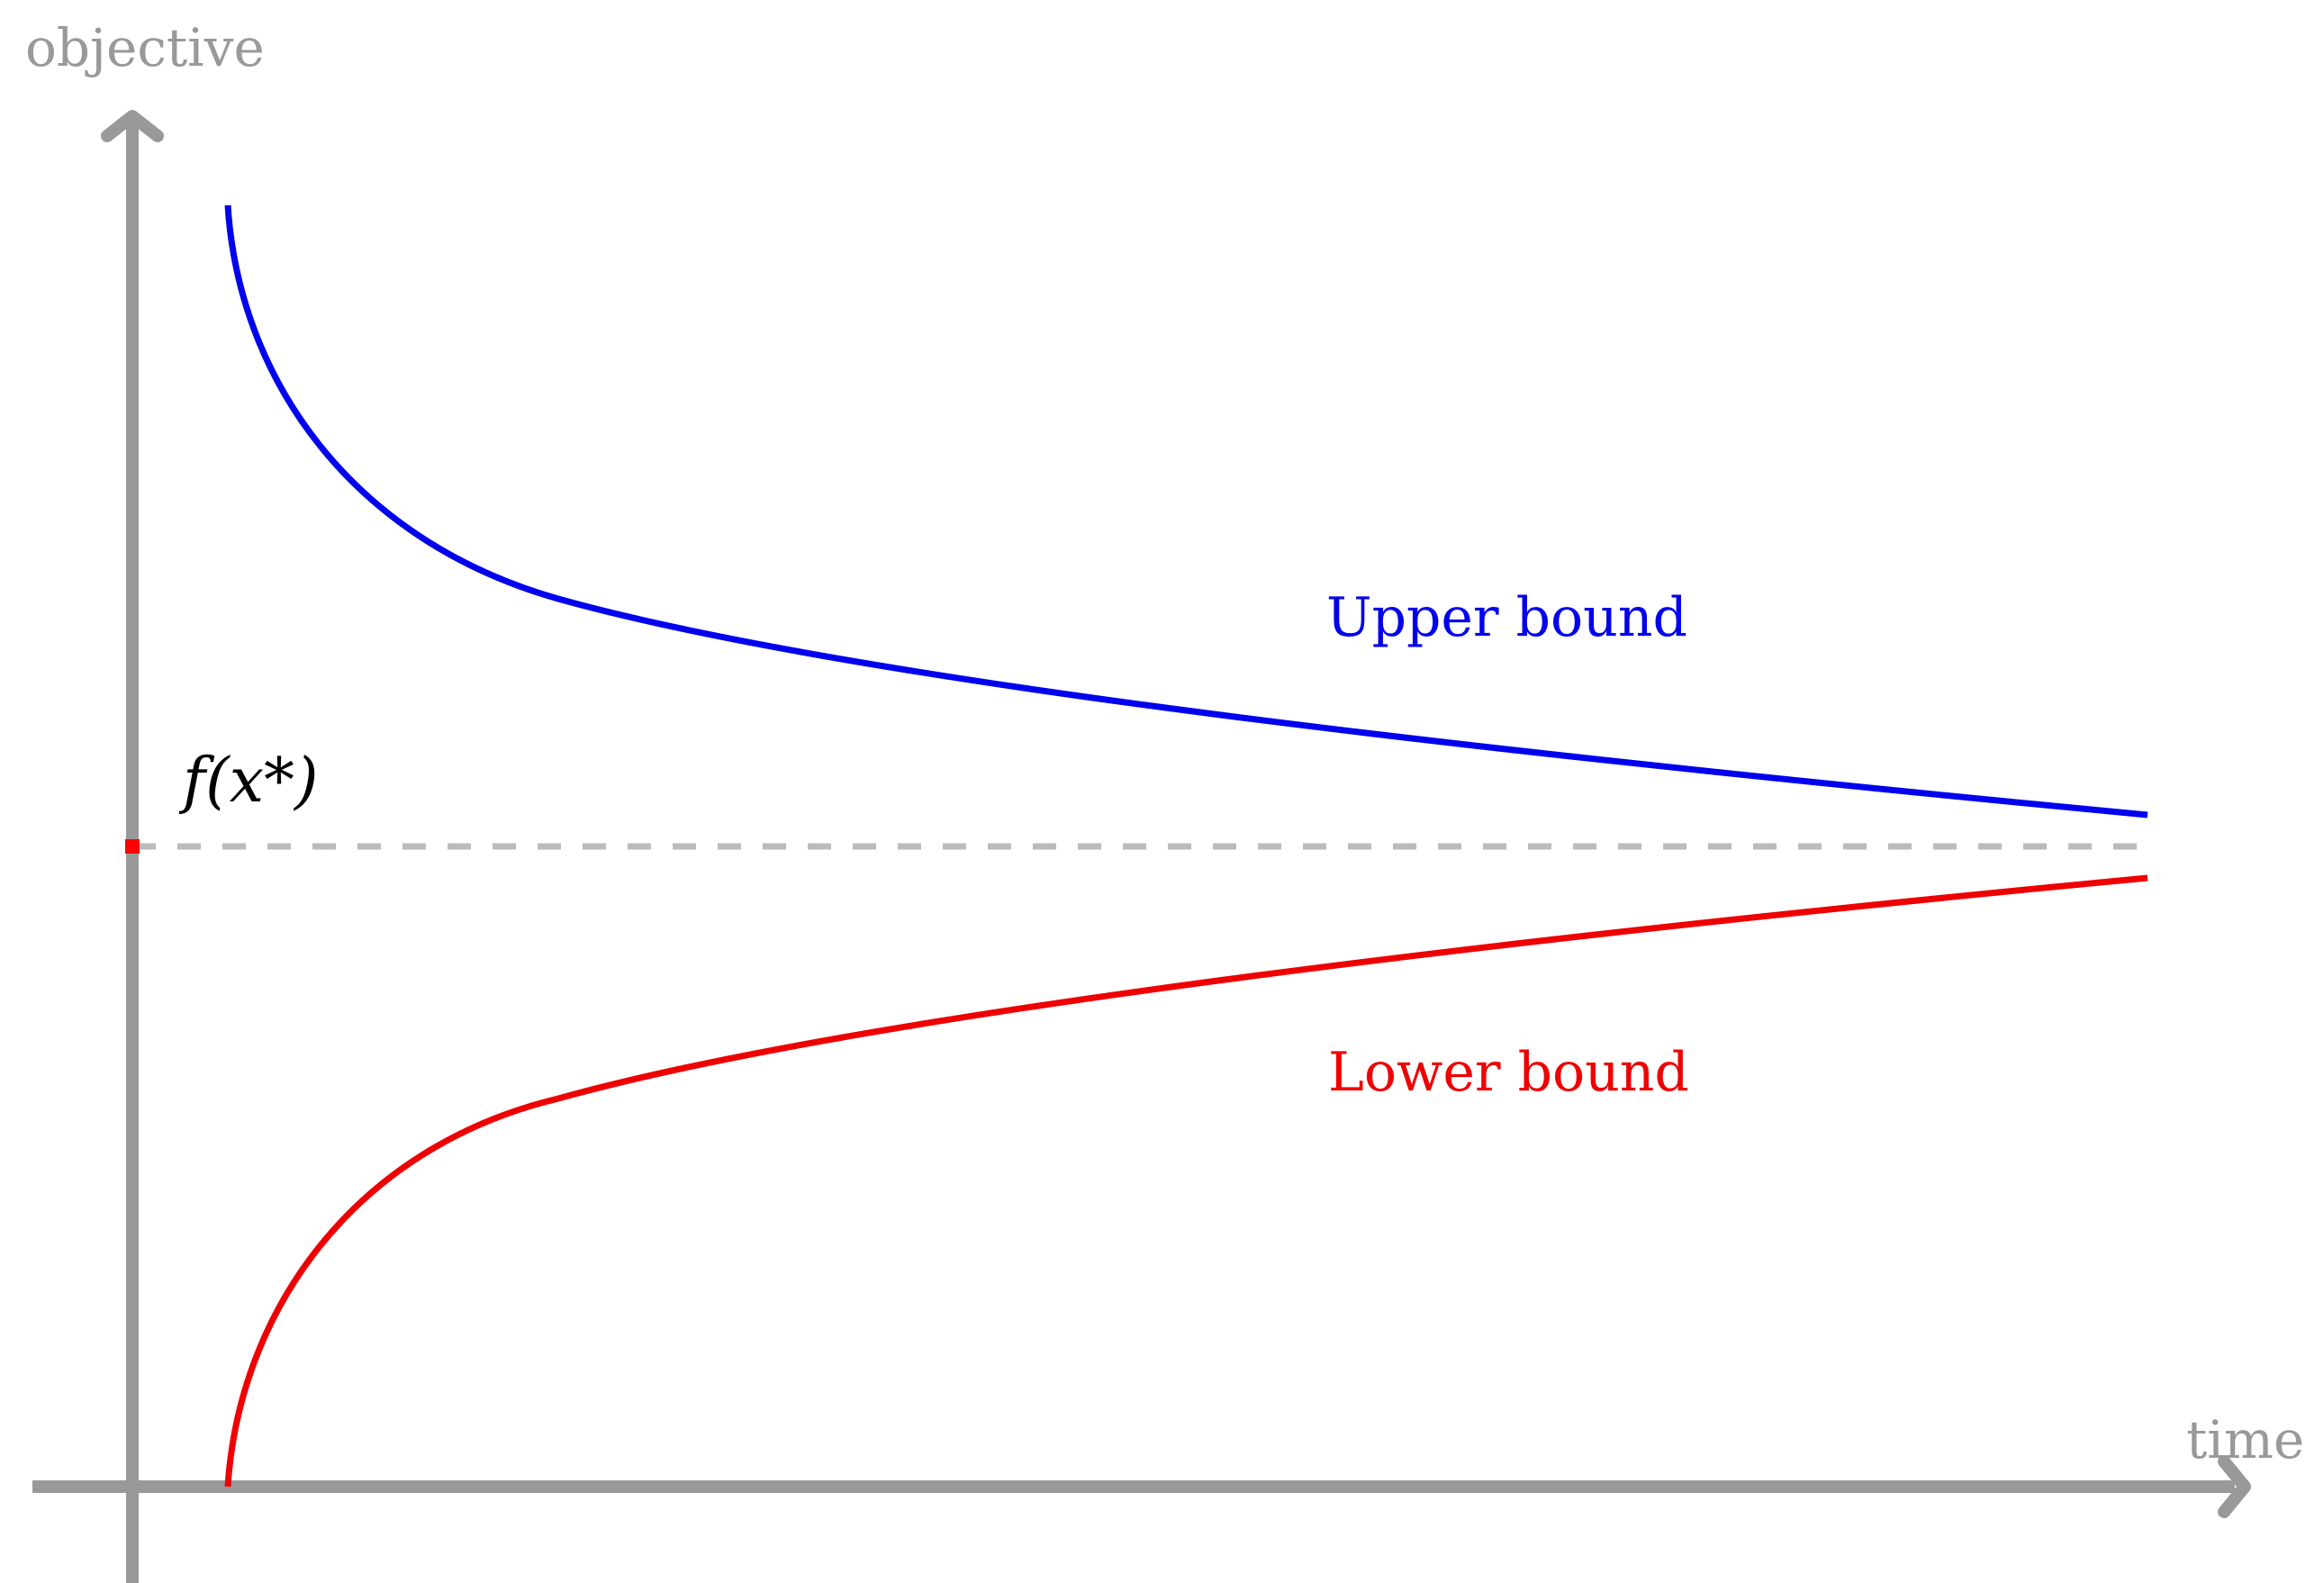 This screenshot has width=2324, height=1583. I want to click on y-axis-arrowhead, so click(132, 126).